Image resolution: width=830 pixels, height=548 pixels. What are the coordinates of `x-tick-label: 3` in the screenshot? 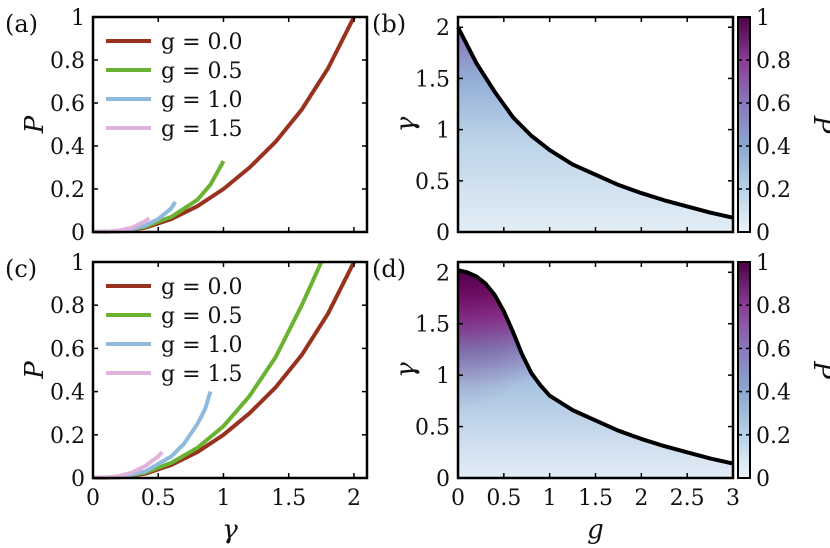 It's located at (733, 498).